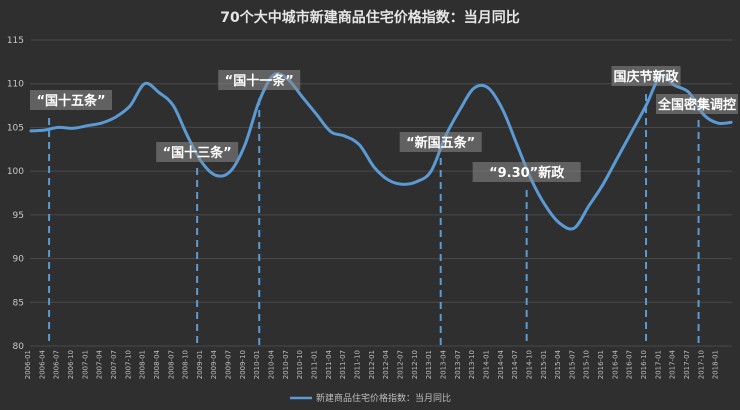 The width and height of the screenshot is (740, 410). I want to click on x-tick-label: 2015-10, so click(587, 364).